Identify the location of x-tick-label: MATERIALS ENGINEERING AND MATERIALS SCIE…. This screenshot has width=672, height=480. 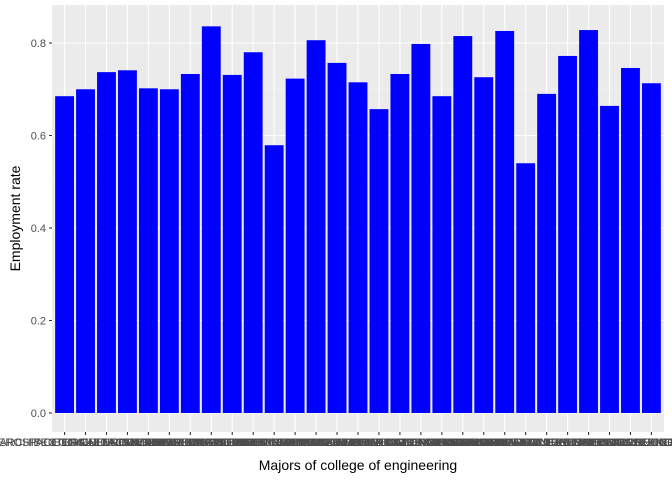
(421, 443).